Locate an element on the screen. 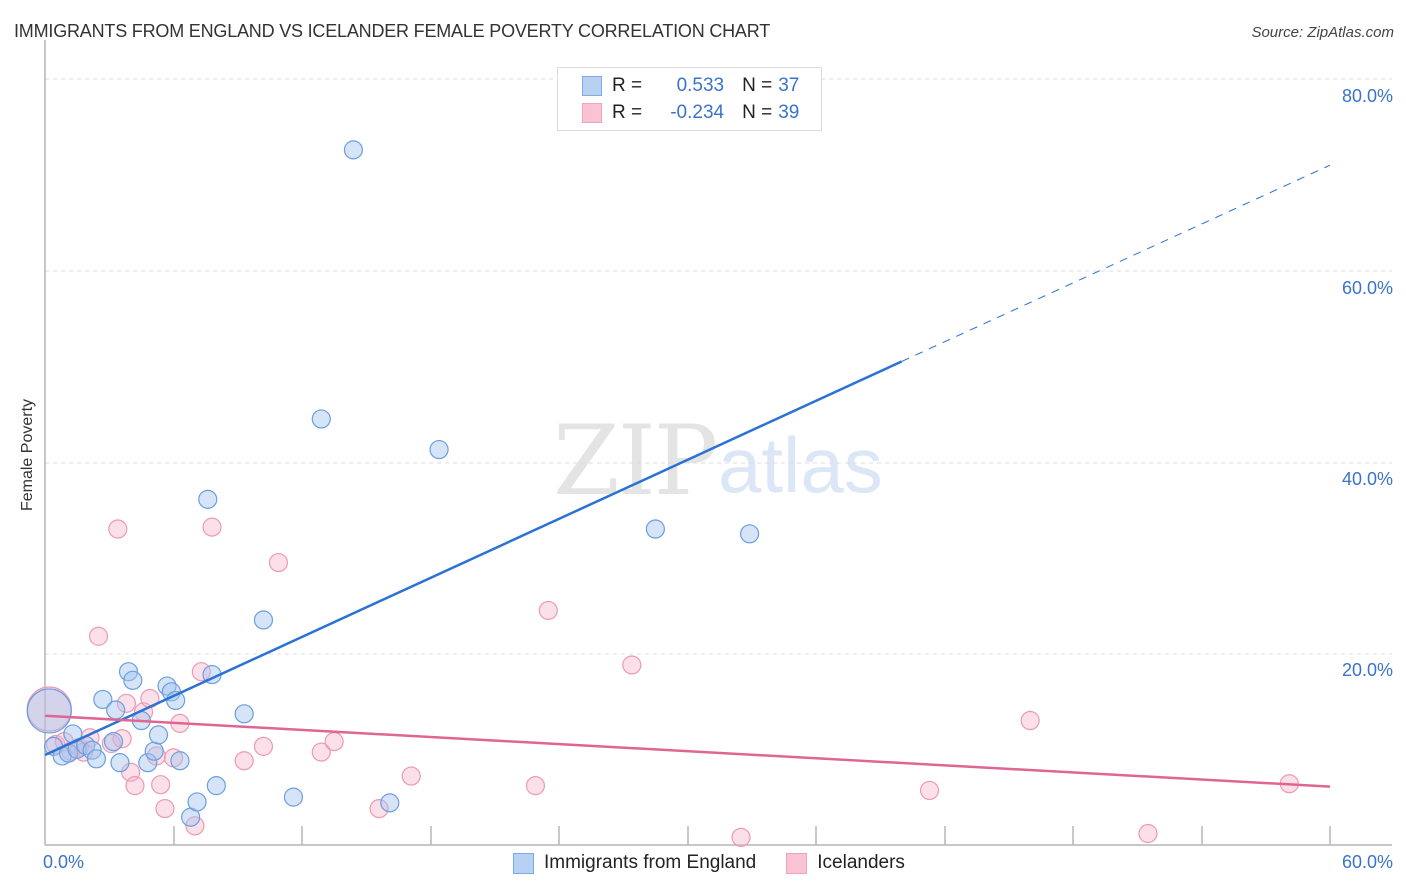  england-legend-swatch-icon is located at coordinates (523, 863).